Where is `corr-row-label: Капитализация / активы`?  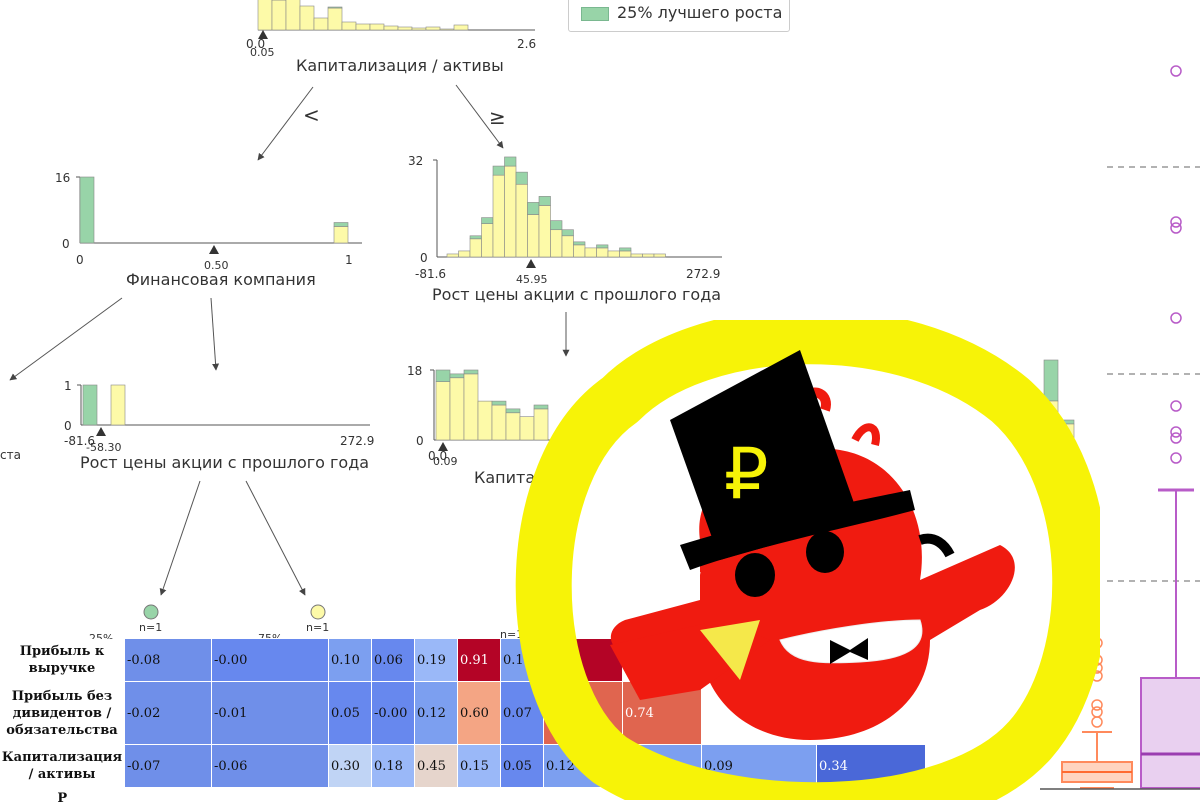
corr-row-label: Капитализация / активы is located at coordinates (62, 766).